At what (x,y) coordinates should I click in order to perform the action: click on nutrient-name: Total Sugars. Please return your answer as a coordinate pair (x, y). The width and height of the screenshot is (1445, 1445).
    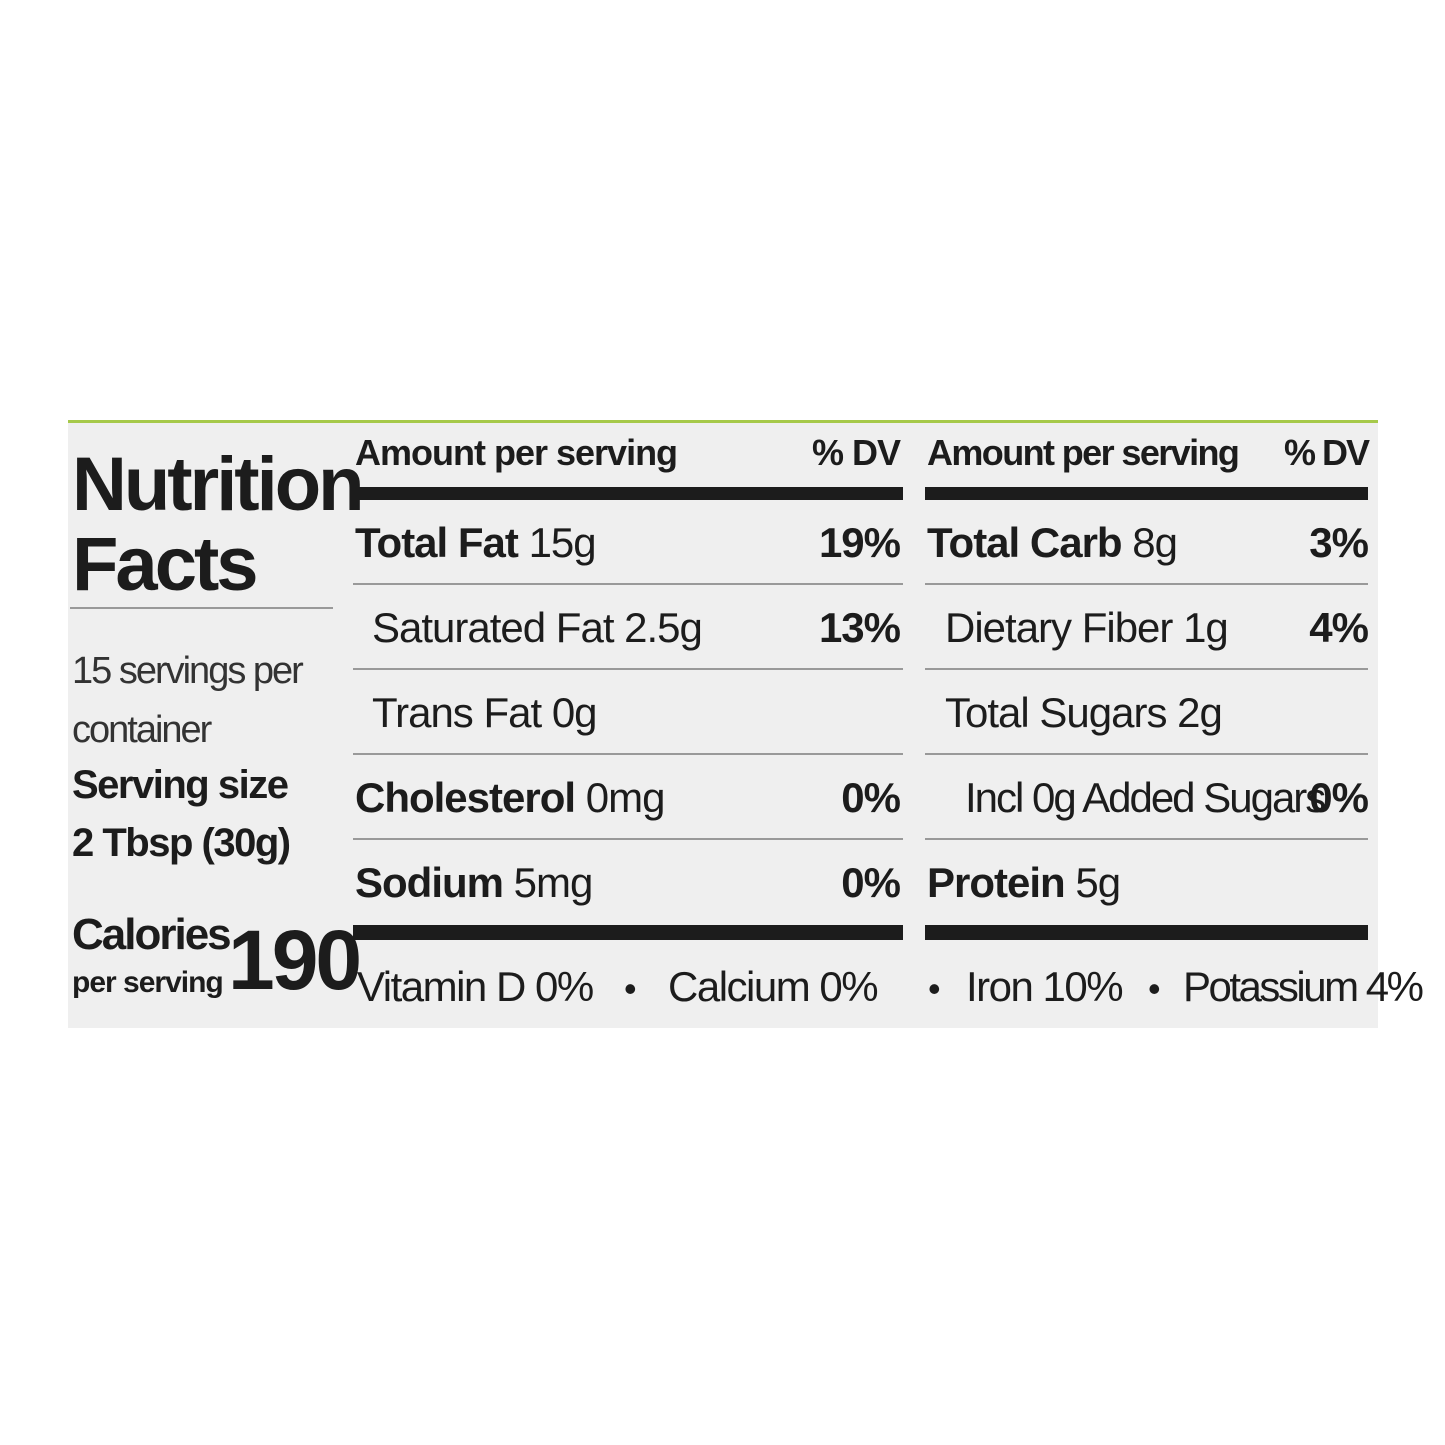
    Looking at the image, I should click on (1056, 712).